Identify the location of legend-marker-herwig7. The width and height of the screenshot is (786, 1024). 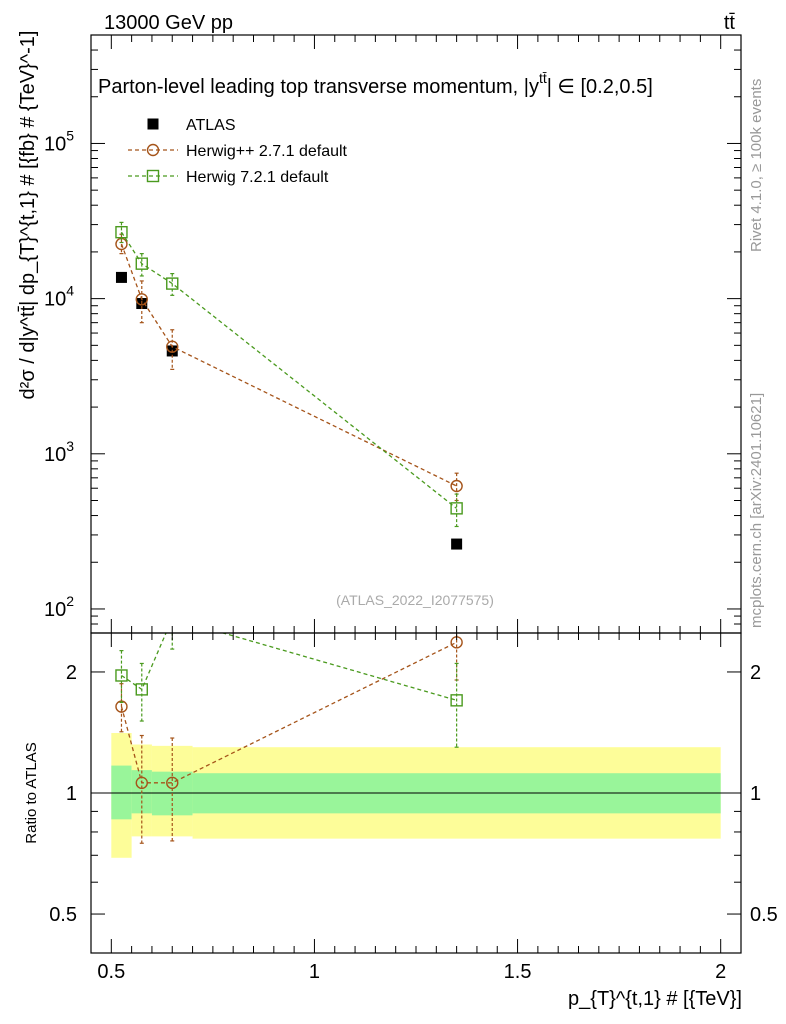
(153, 176).